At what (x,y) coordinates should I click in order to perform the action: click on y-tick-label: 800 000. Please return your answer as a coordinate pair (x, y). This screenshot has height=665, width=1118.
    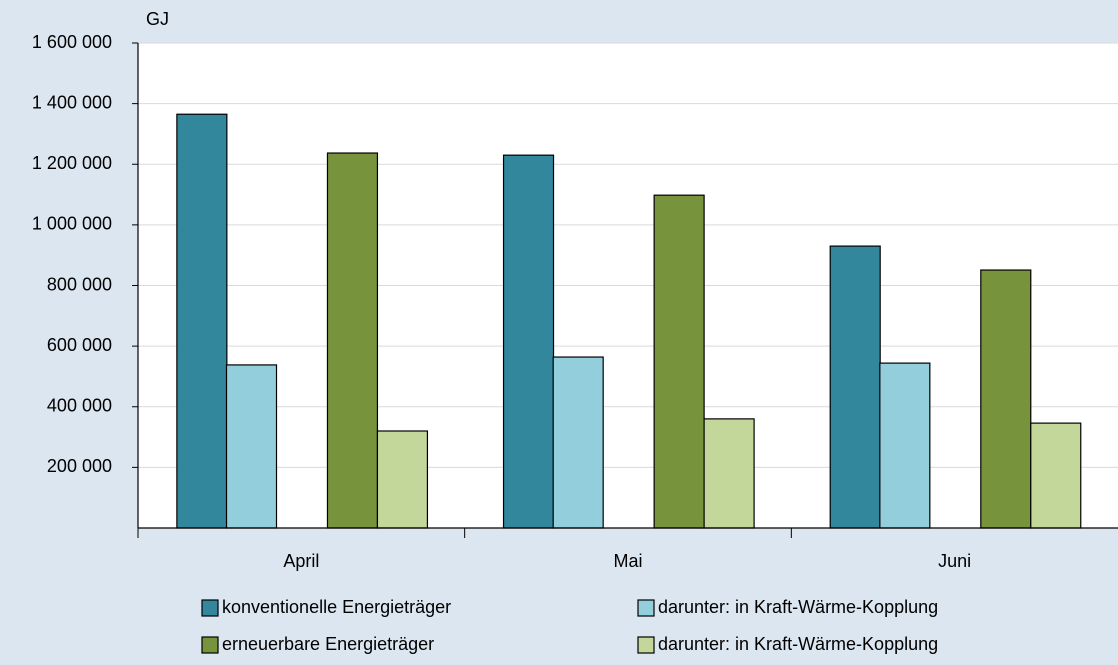
    Looking at the image, I should click on (79, 284).